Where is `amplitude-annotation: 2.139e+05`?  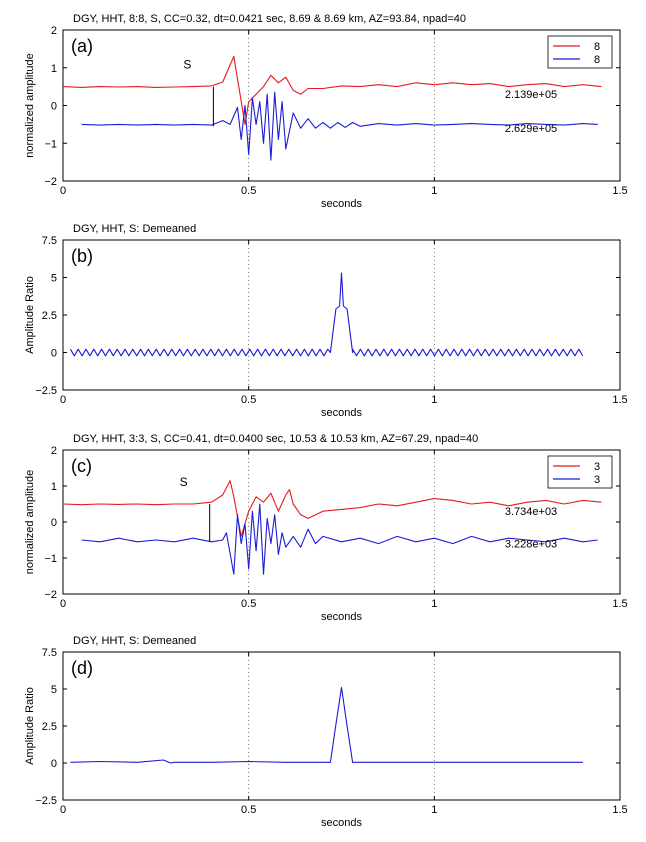 amplitude-annotation: 2.139e+05 is located at coordinates (531, 95).